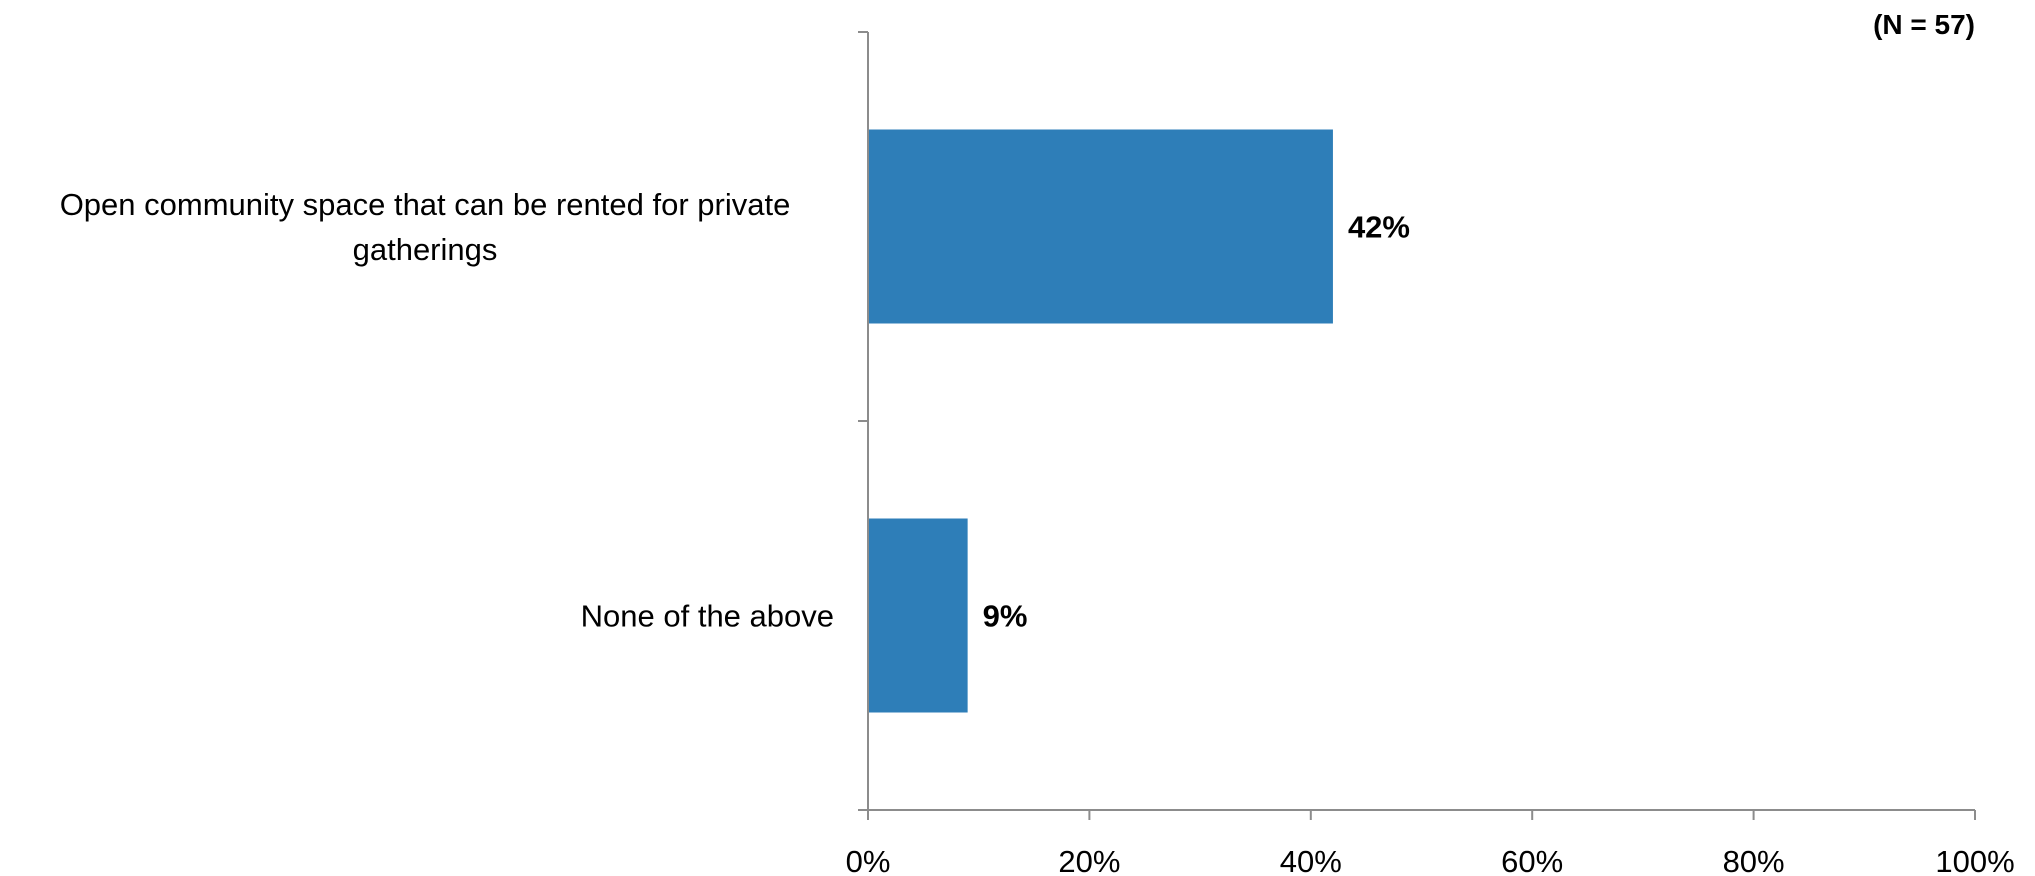 The width and height of the screenshot is (2035, 876). What do you see at coordinates (1379, 227) in the screenshot?
I see `data-label: 42%` at bounding box center [1379, 227].